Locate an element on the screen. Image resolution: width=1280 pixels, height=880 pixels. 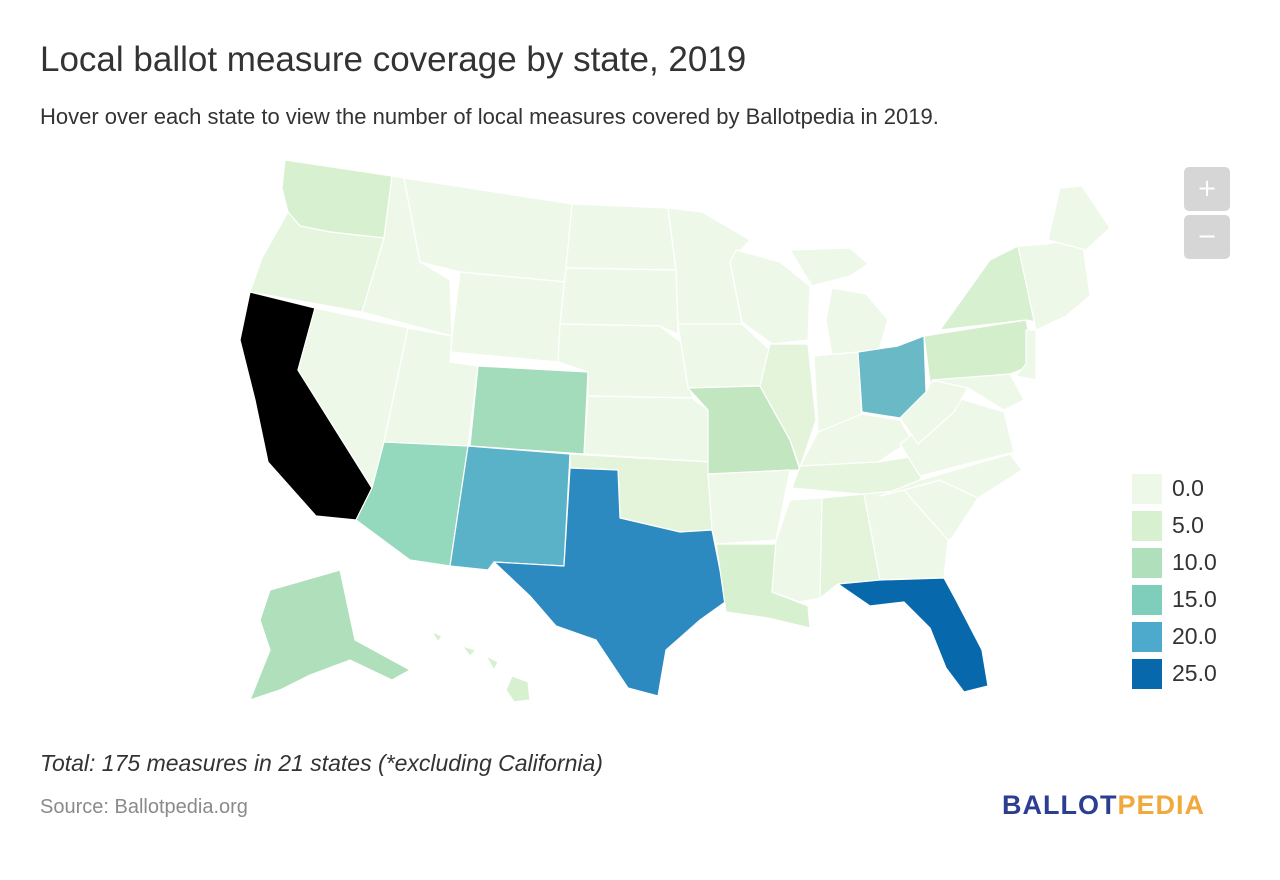
logo-text-pedia: PEDIA is located at coordinates (1161, 805).